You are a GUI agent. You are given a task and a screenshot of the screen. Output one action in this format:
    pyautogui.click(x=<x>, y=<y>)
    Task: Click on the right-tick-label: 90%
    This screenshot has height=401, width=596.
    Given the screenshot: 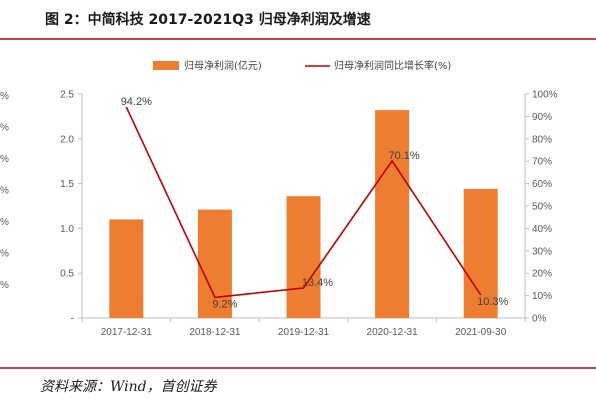 What is the action you would take?
    pyautogui.click(x=542, y=117)
    